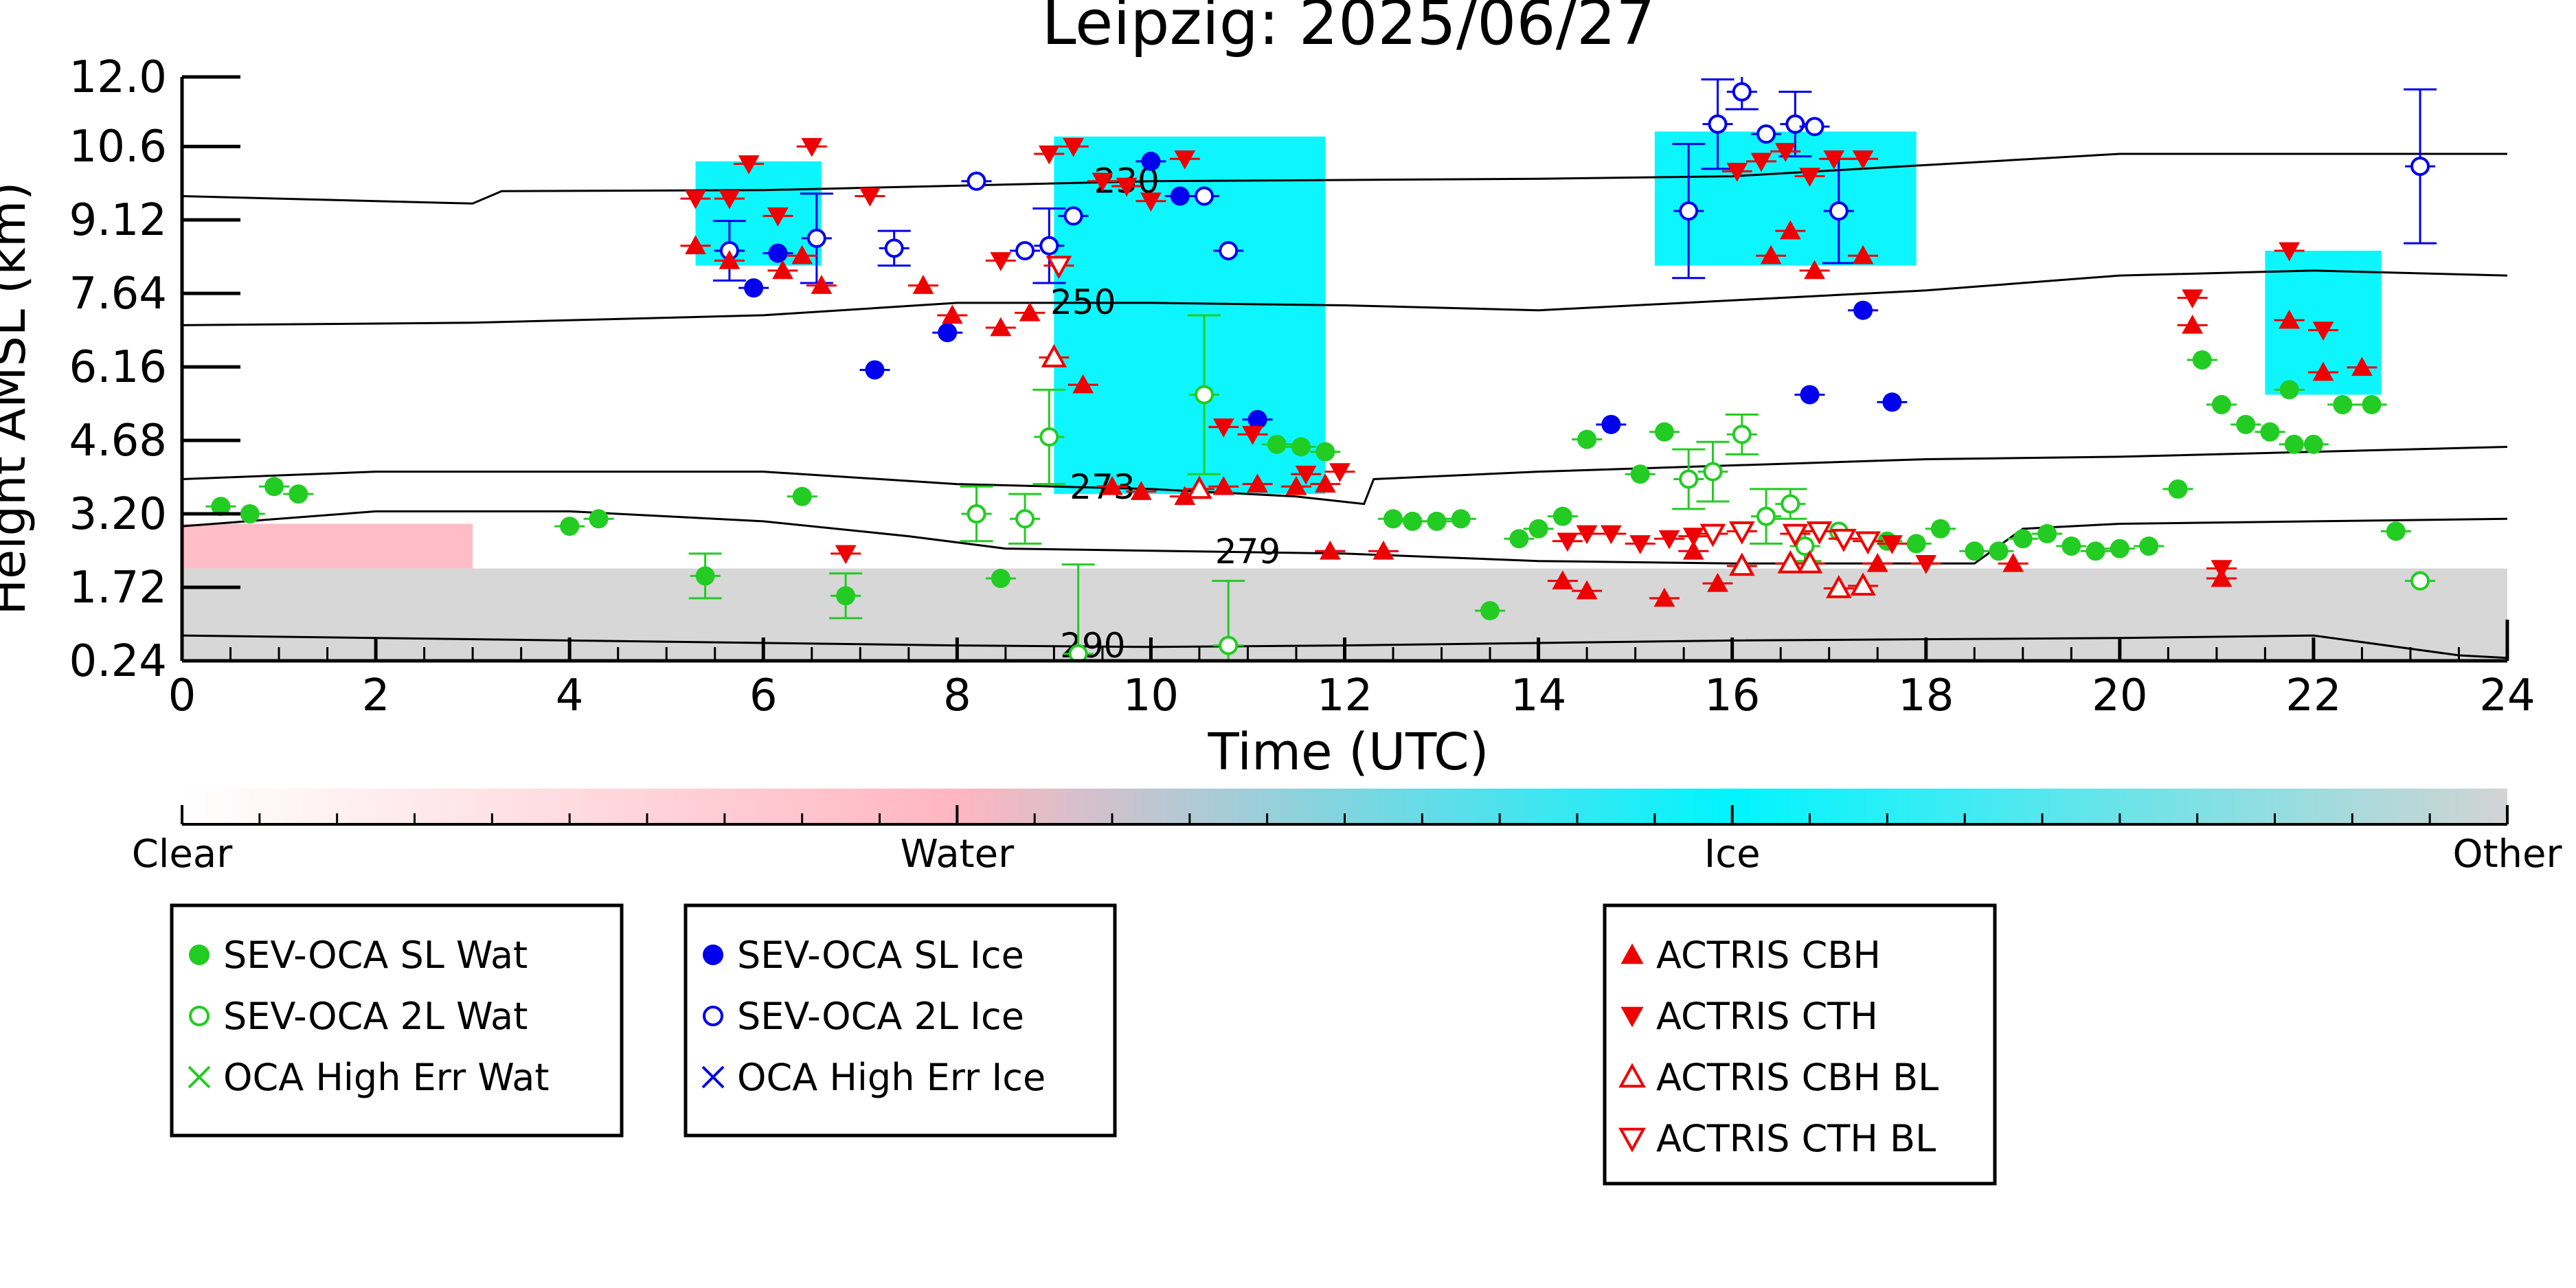 The width and height of the screenshot is (2576, 1288). What do you see at coordinates (1463, 405) in the screenshot?
I see `series-actris-cth-bl` at bounding box center [1463, 405].